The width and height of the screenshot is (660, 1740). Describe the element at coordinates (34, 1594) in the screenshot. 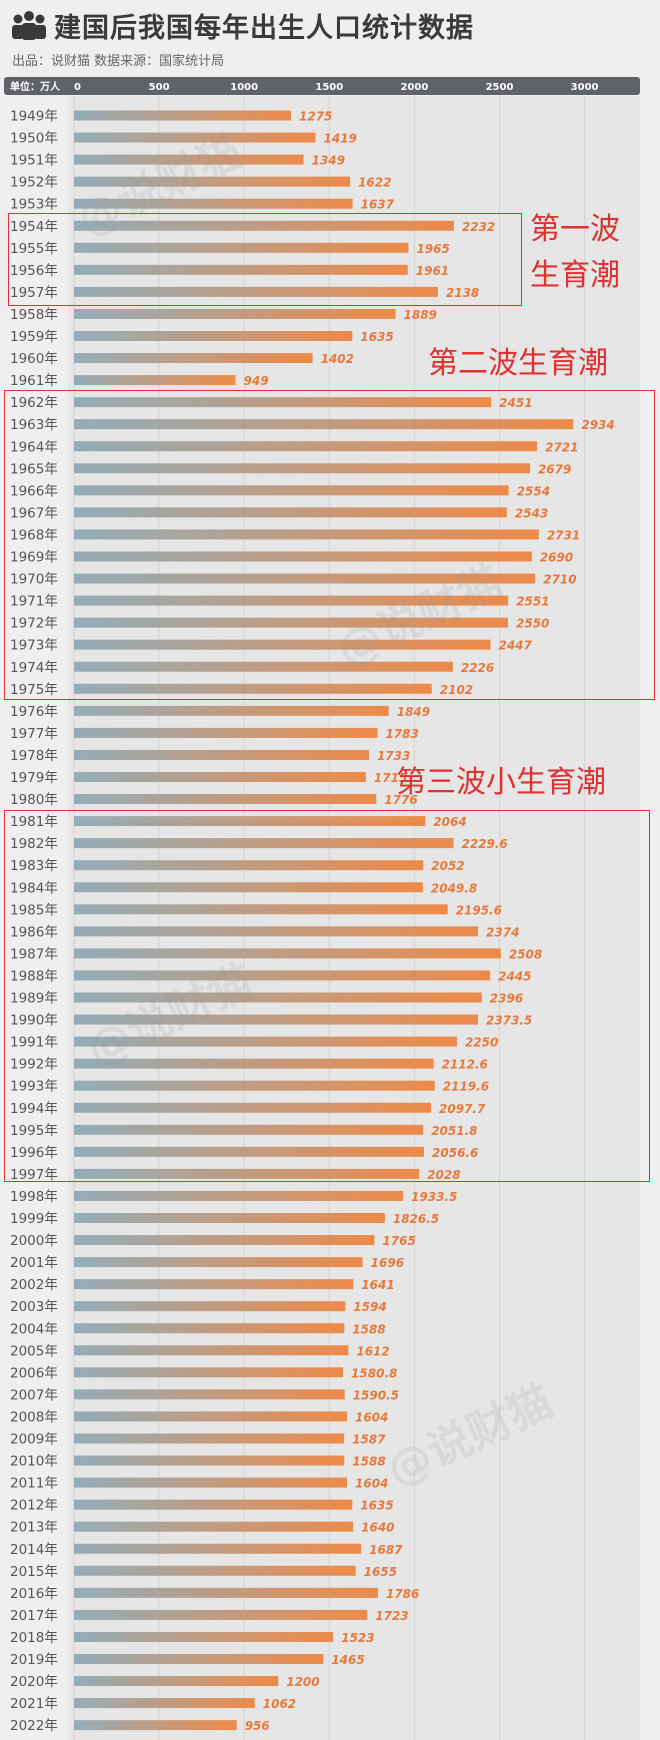

I see `year-label: 2016年` at that location.